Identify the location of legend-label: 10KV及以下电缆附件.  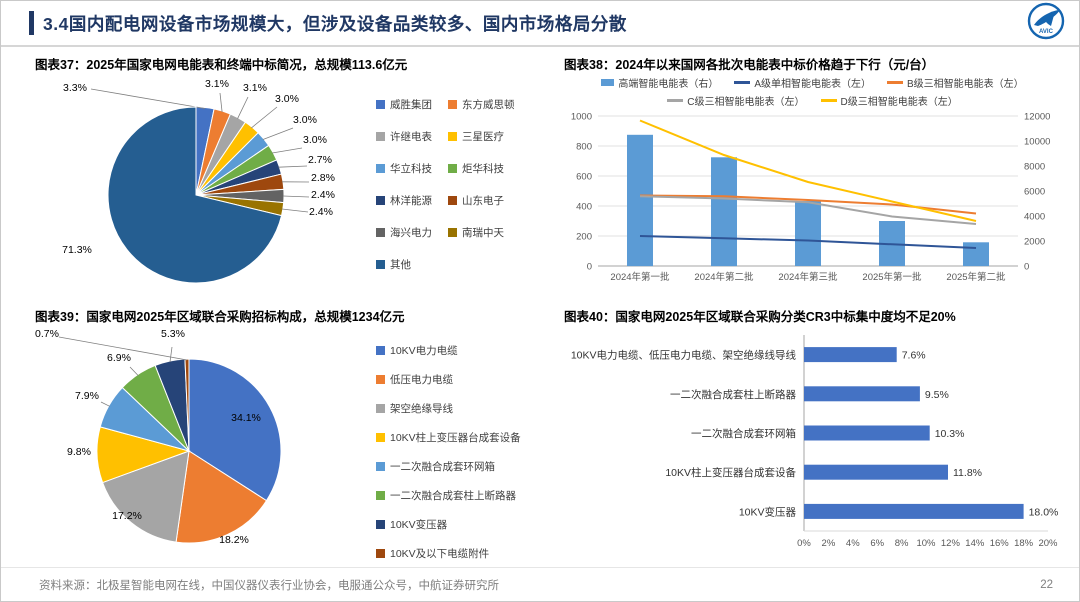
(440, 554).